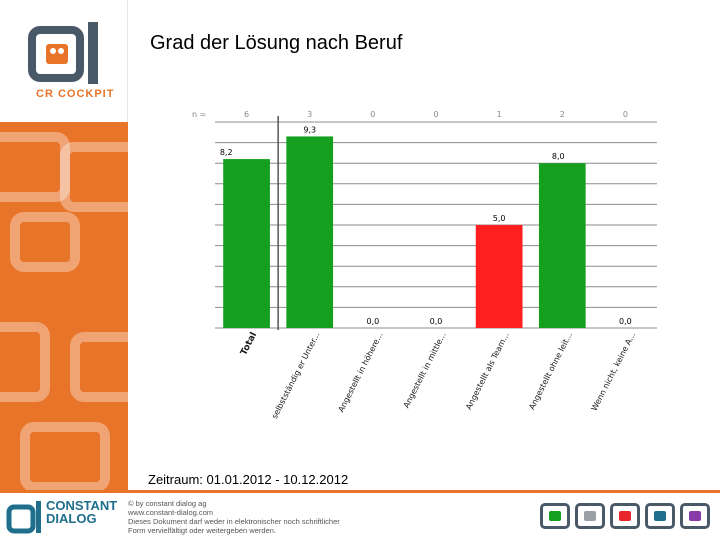 The width and height of the screenshot is (720, 540). Describe the element at coordinates (23, 517) in the screenshot. I see `constant-dialog-logo-icon` at that location.